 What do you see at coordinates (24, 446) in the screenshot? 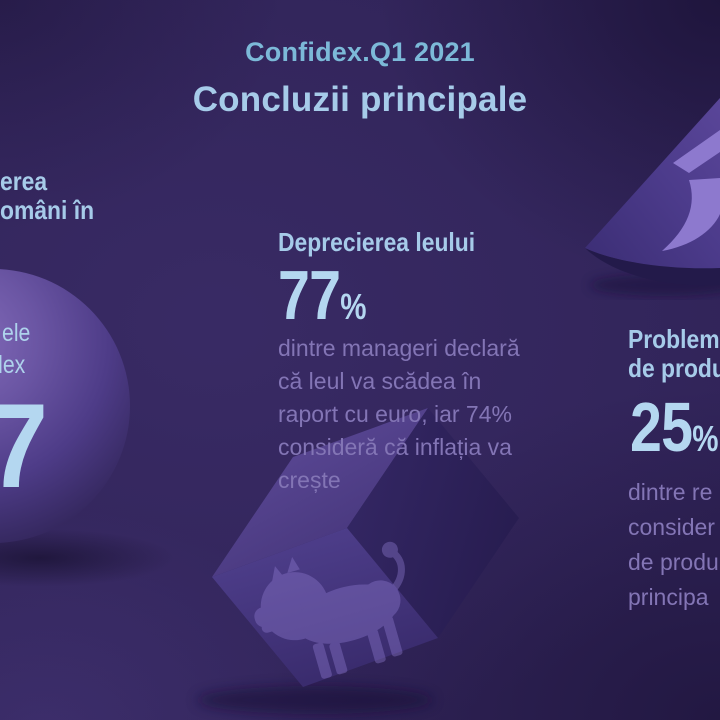
I see `confidex-index-value: 7` at bounding box center [24, 446].